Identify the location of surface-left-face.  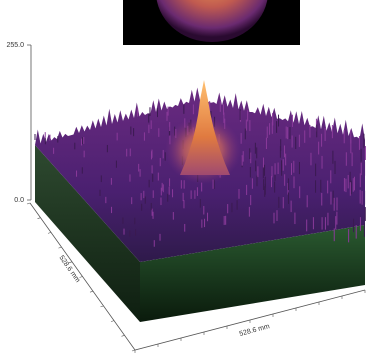
(87, 233).